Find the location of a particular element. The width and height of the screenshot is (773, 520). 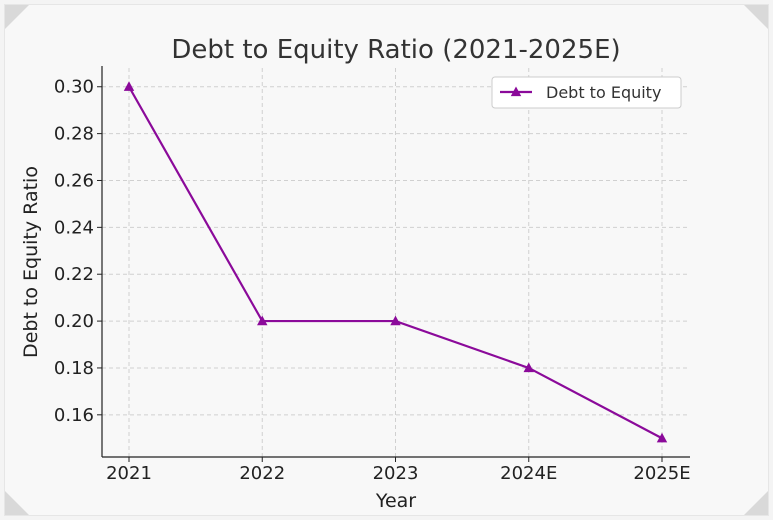

legend-label: Debt to Equity is located at coordinates (603, 92).